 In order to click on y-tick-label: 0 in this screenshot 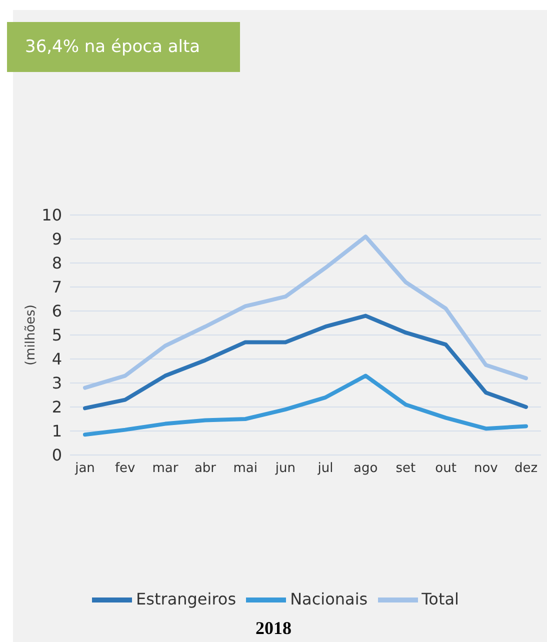, I will do `click(57, 455)`.